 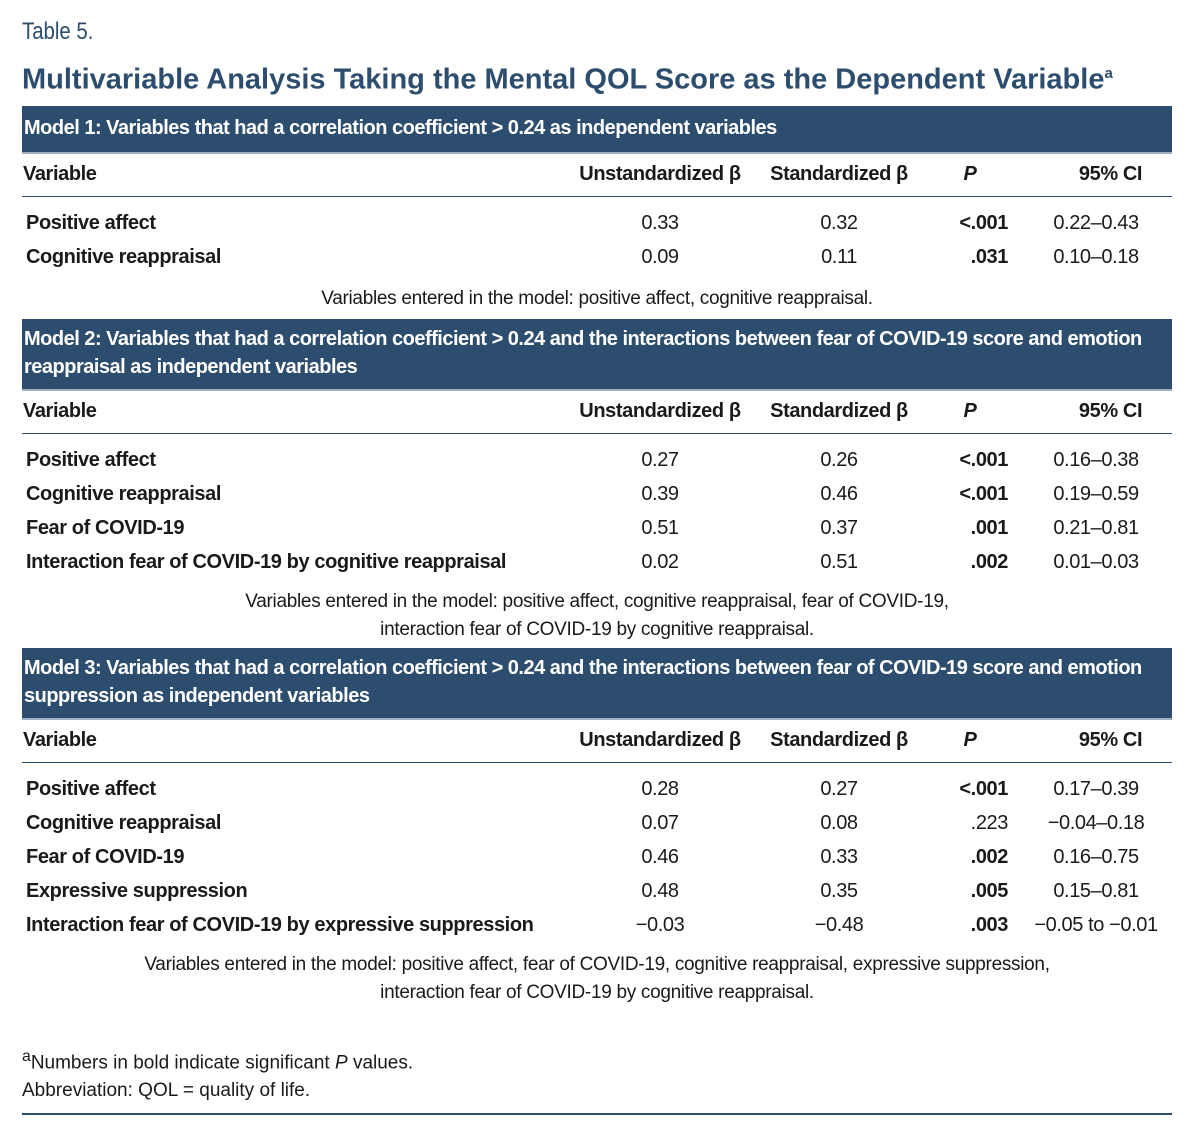 I want to click on data-row: Positive affect 0.28 0.27 <.001 0.17–0.39, so click(x=597, y=790).